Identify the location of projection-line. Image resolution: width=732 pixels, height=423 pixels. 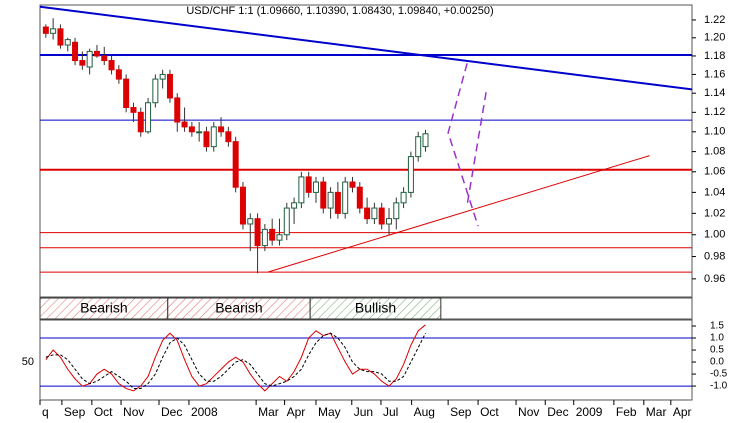
(476, 149).